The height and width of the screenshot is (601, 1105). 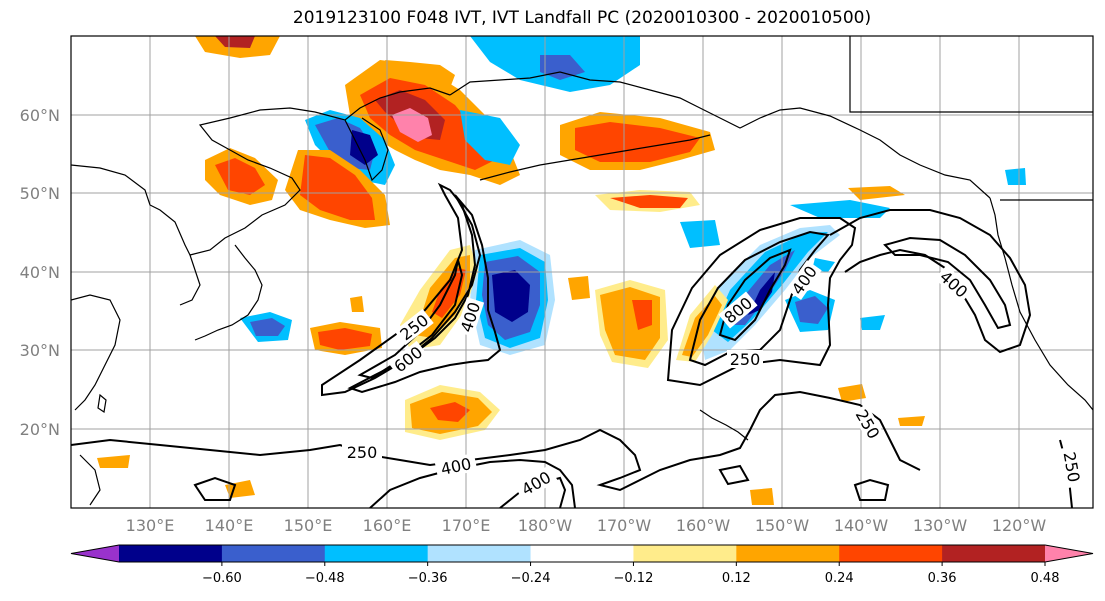 I want to click on colorbar-extend-high, so click(x=1069, y=553).